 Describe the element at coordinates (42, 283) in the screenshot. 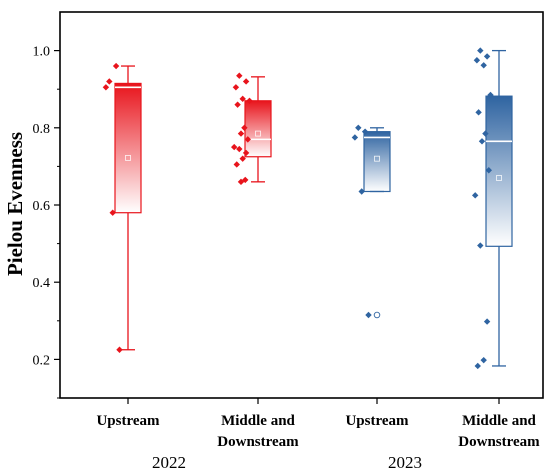

I see `y-tick-label: 0.4` at that location.